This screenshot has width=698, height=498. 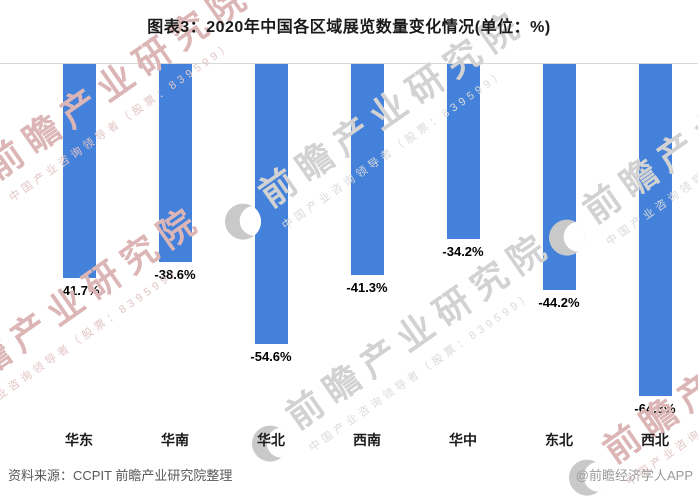 I want to click on bar-value-label: -38.6%, so click(x=175, y=274).